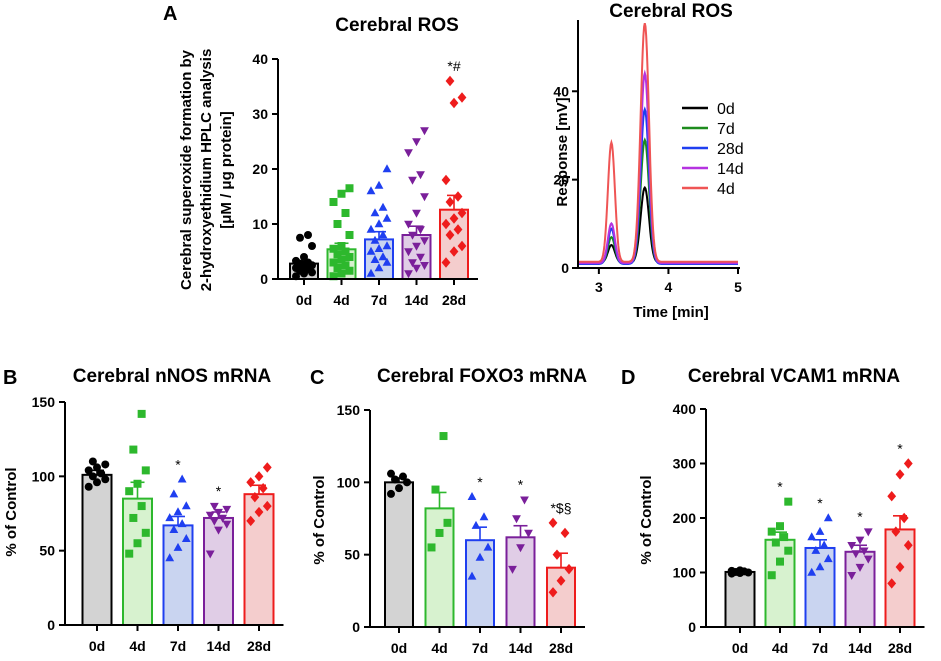 This screenshot has width=941, height=661. I want to click on chart-B-significance-7d: *, so click(178, 464).